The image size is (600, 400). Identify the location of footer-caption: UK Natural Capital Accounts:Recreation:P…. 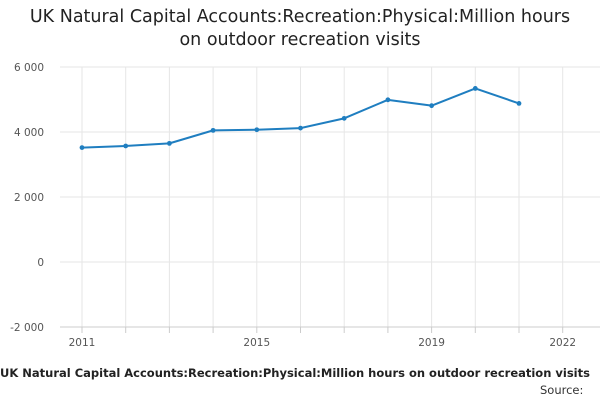
(295, 373).